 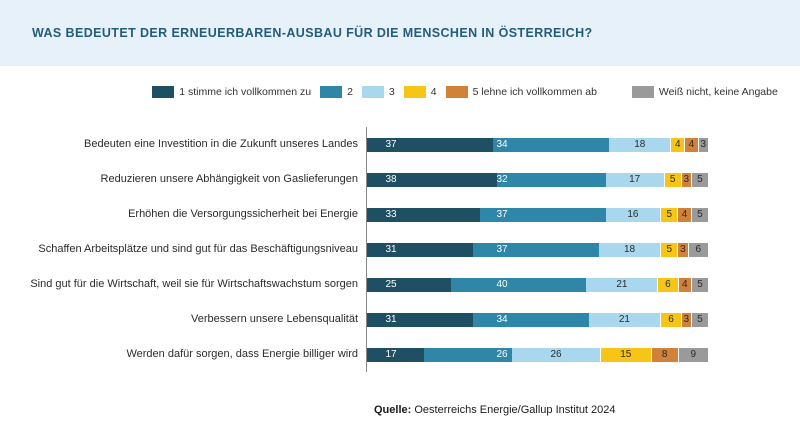 What do you see at coordinates (633, 214) in the screenshot?
I see `bar-segment: 16` at bounding box center [633, 214].